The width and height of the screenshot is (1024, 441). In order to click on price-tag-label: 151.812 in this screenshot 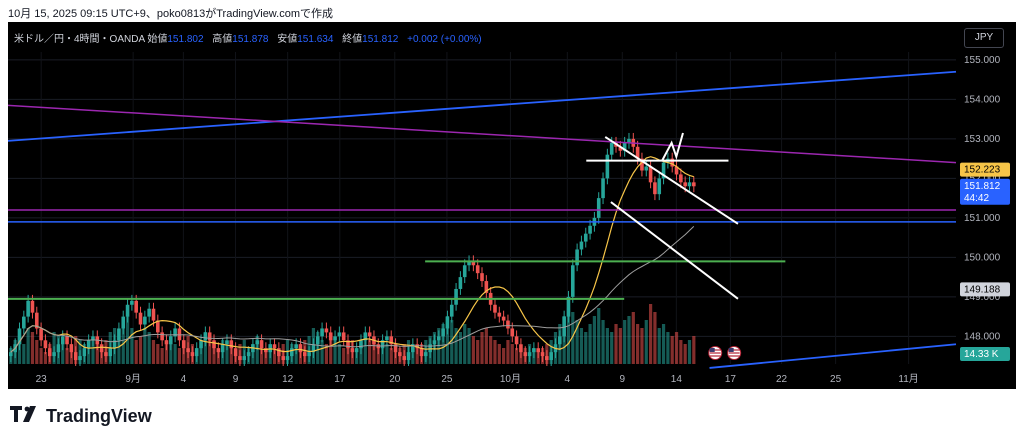, I will do `click(982, 186)`.